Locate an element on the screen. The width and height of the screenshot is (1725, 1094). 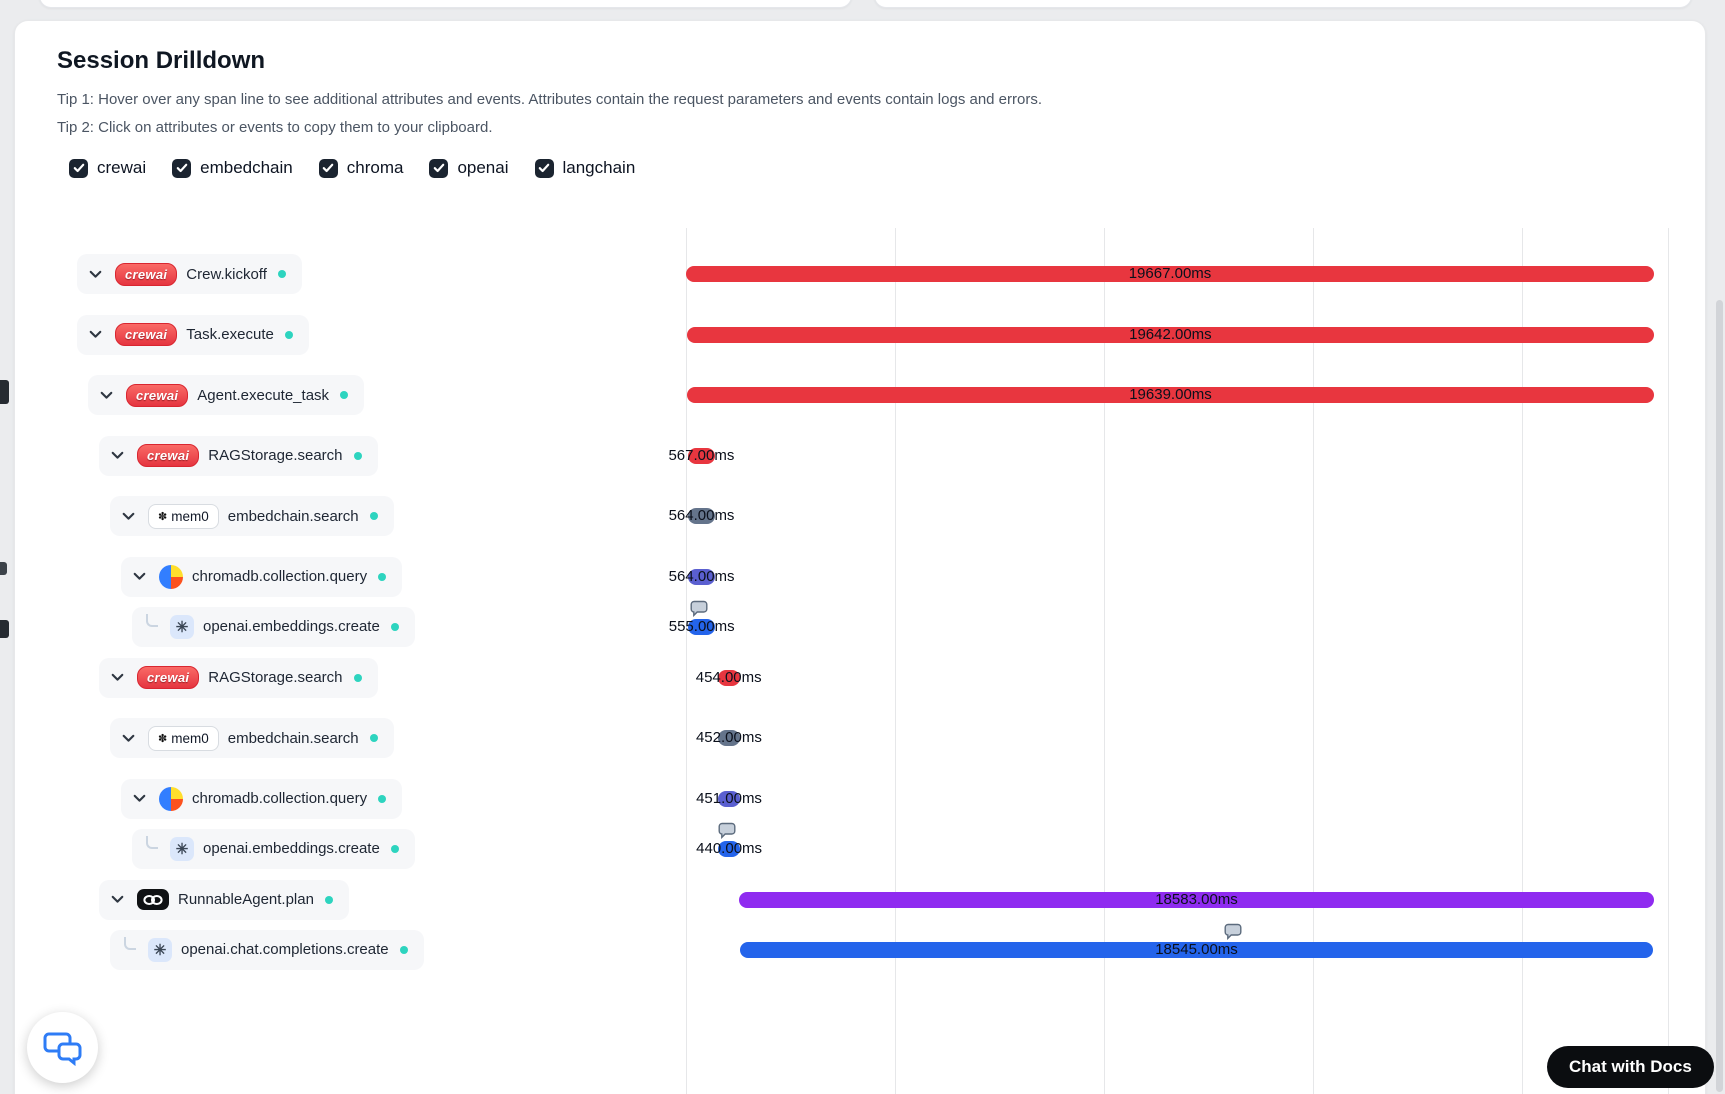
span-row: ✳ openai.chat.completions.create is located at coordinates (267, 949).